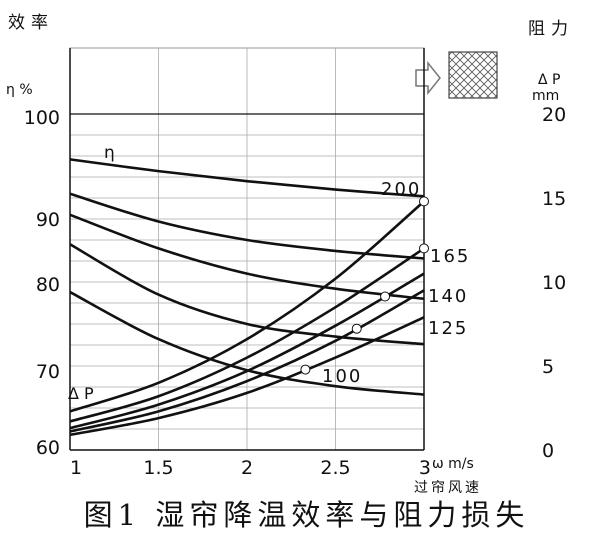  What do you see at coordinates (548, 367) in the screenshot?
I see `right-tick-label: 5` at bounding box center [548, 367].